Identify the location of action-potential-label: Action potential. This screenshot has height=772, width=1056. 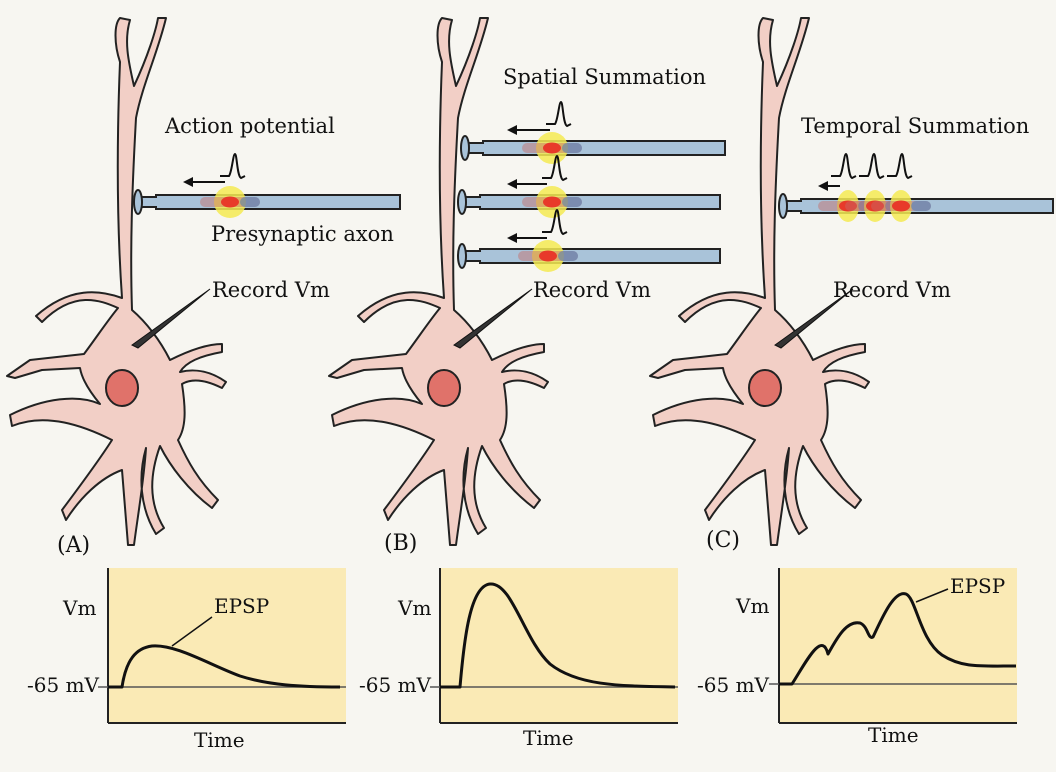
(250, 126).